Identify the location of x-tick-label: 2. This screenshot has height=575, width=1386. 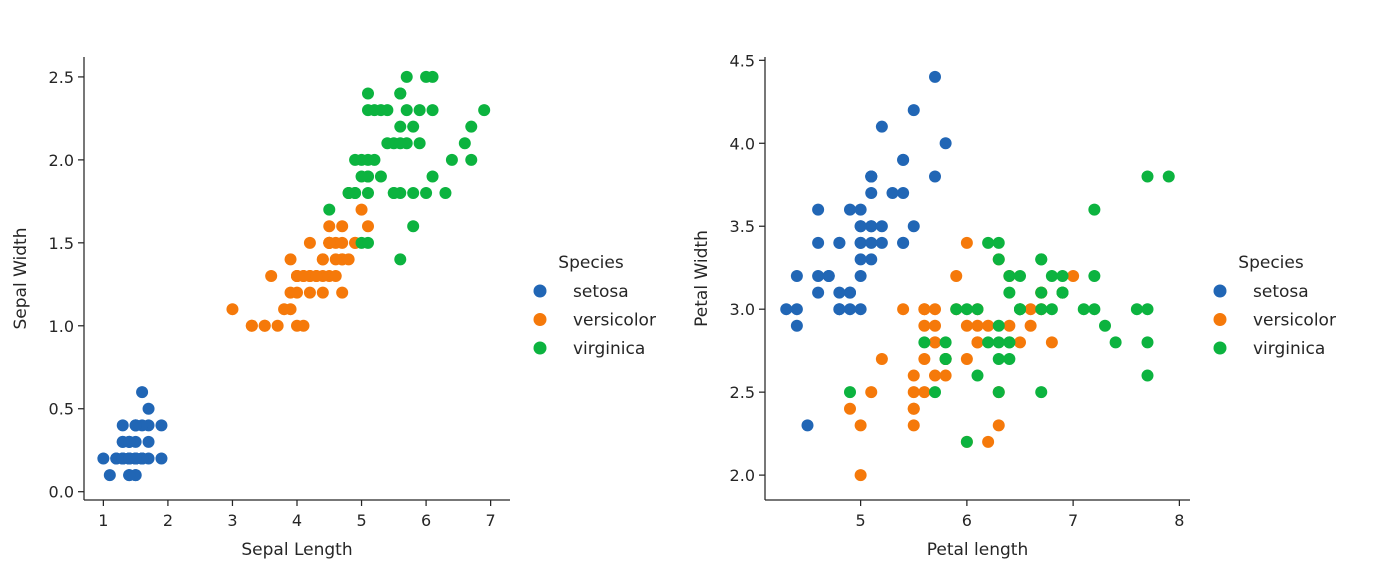
(168, 520).